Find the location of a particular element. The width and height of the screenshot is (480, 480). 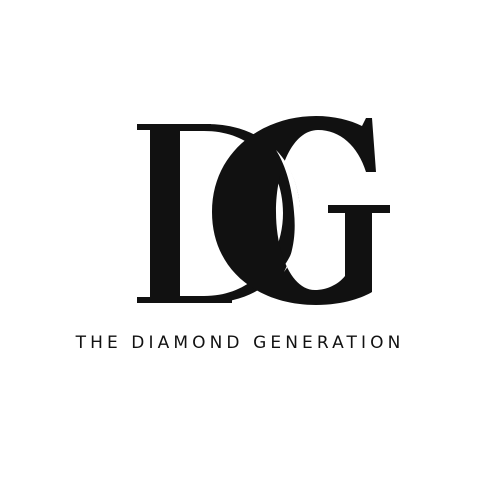

letter-d-shape is located at coordinates (218, 213).